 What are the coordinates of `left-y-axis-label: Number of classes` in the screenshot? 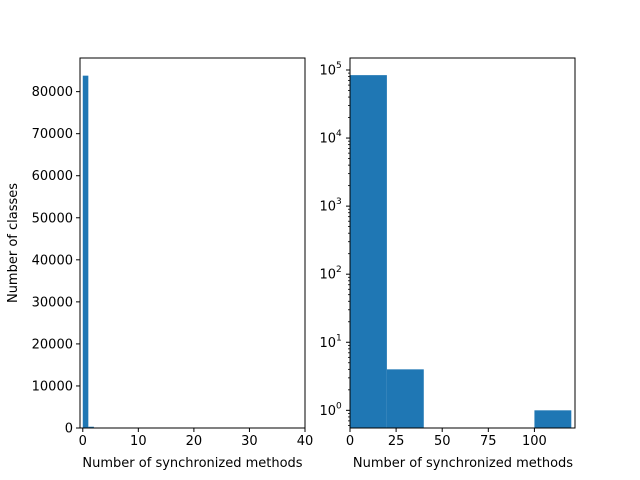 It's located at (13, 243).